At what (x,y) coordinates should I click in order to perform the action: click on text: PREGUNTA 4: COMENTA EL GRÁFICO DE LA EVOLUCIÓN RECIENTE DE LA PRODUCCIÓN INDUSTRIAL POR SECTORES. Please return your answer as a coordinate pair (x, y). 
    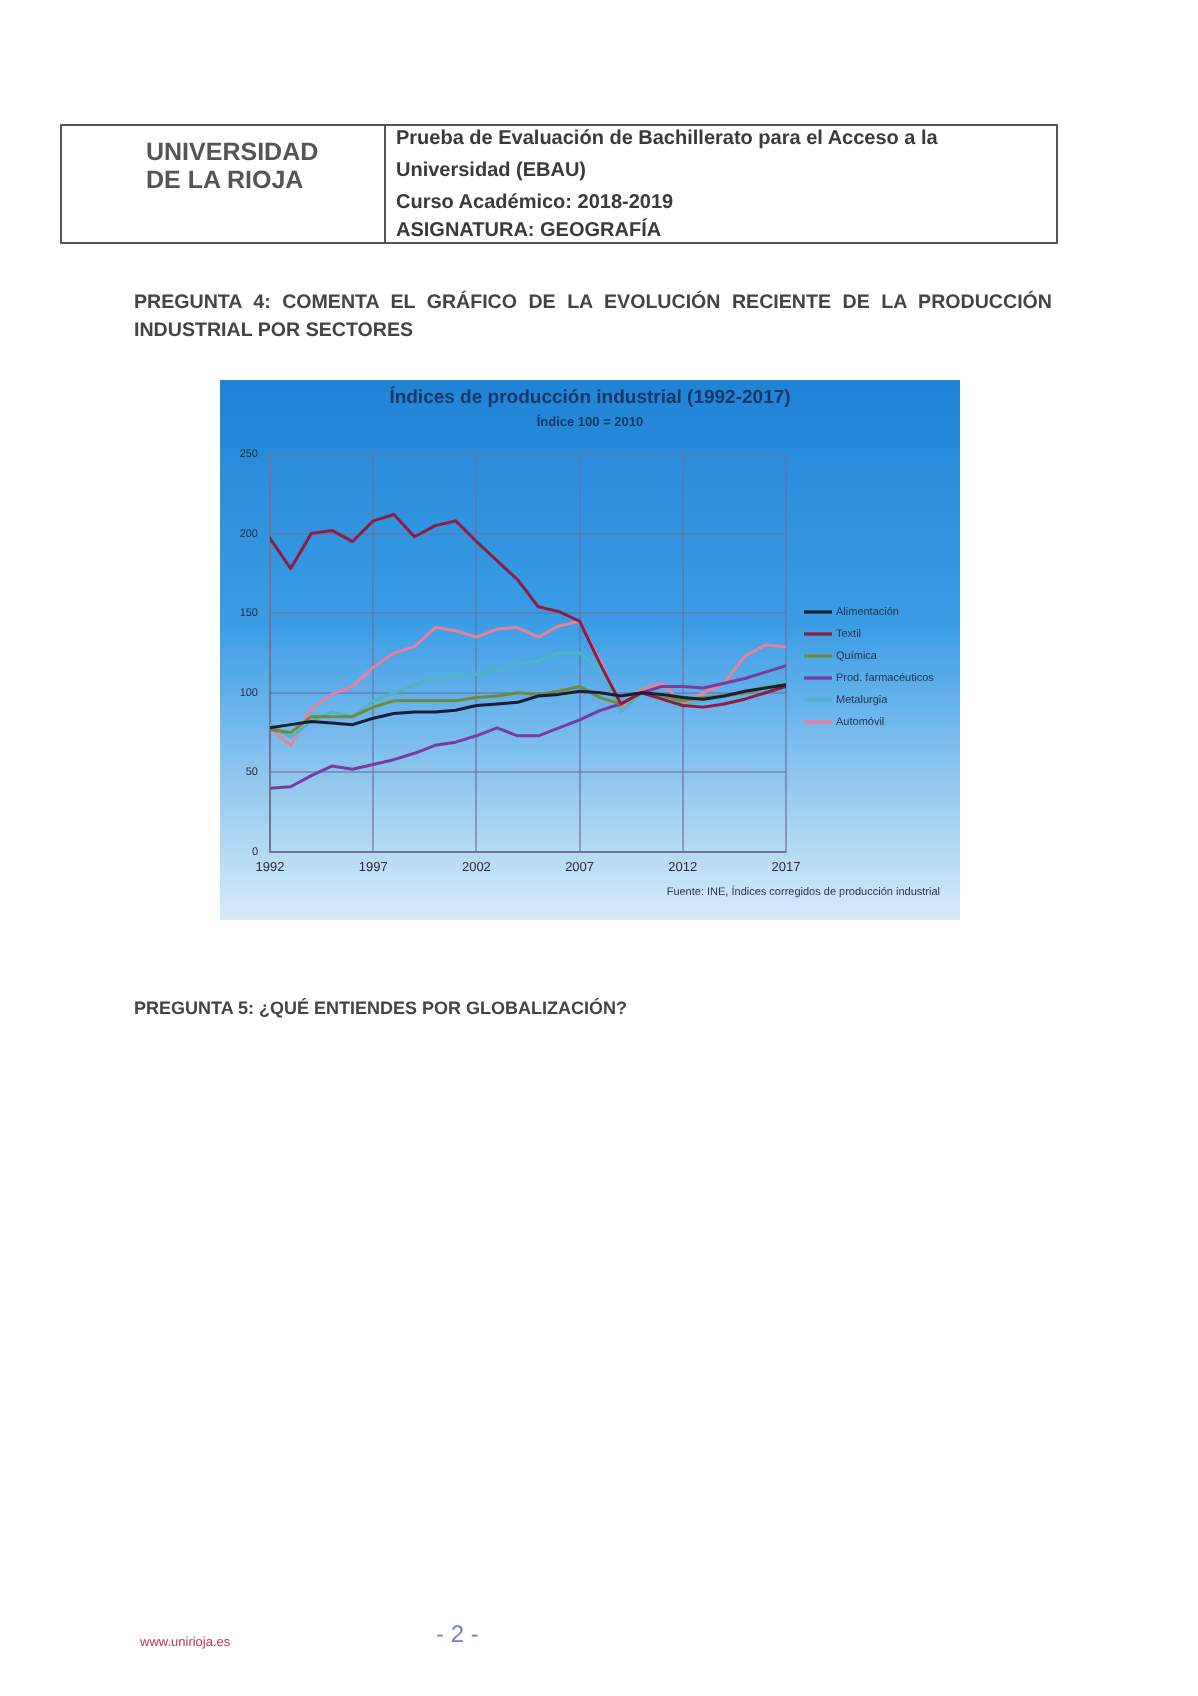
    Looking at the image, I should click on (593, 318).